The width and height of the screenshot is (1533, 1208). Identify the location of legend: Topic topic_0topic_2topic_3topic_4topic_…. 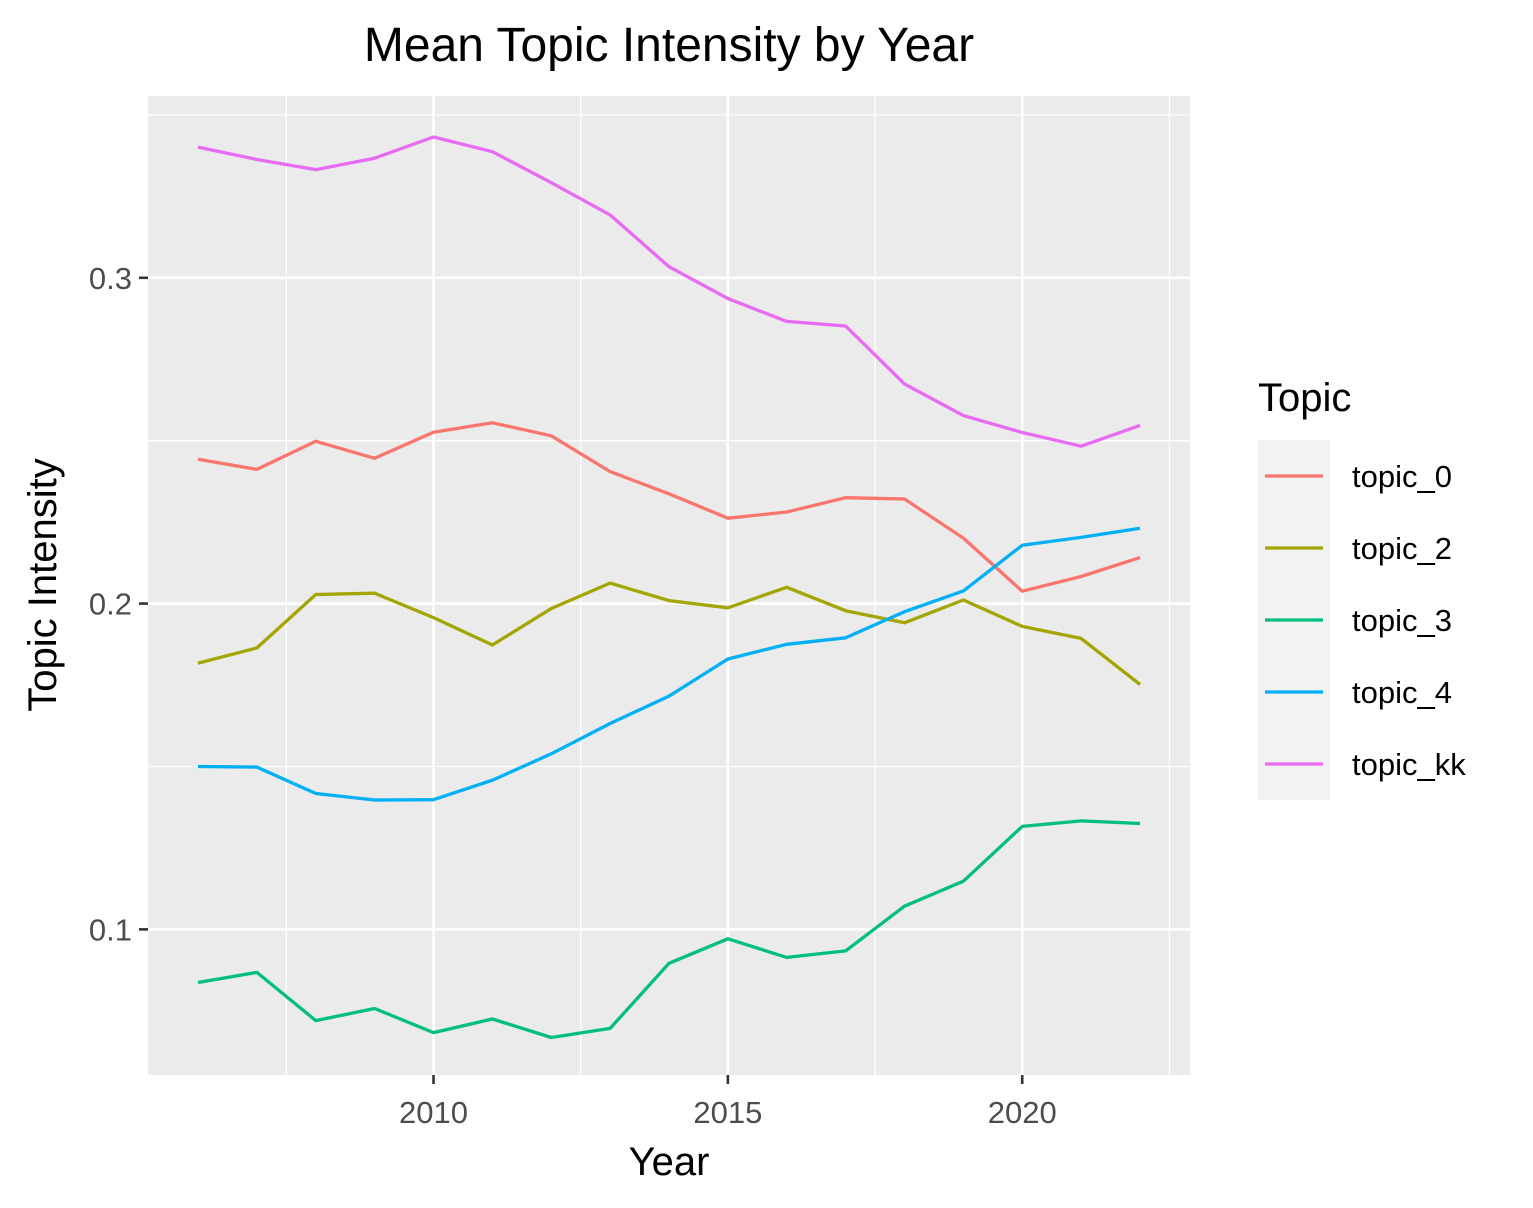
(1362, 588).